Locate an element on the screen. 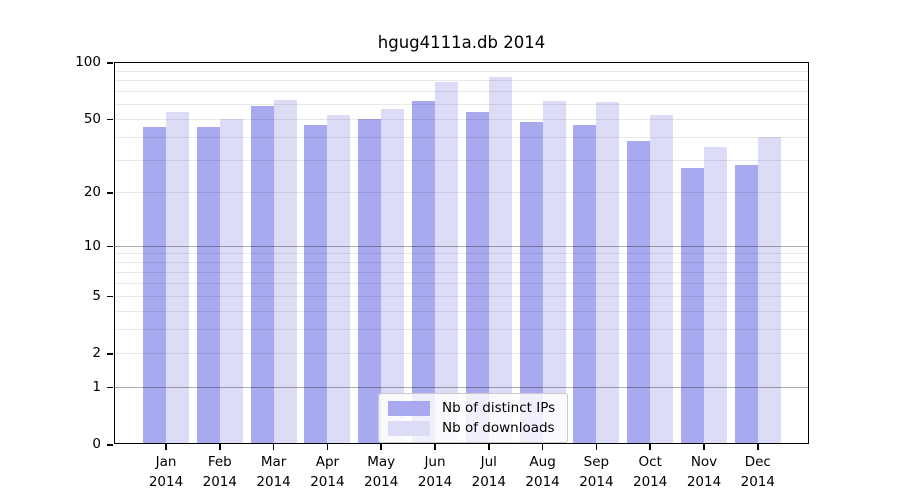  legend-entry-distinct-ips: Nb of distinct IPs is located at coordinates (471, 408).